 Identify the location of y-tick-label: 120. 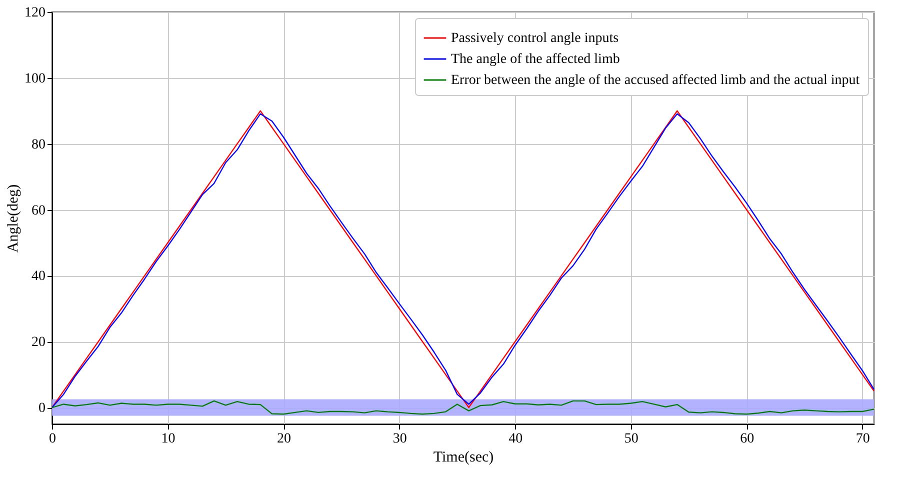
(35, 13).